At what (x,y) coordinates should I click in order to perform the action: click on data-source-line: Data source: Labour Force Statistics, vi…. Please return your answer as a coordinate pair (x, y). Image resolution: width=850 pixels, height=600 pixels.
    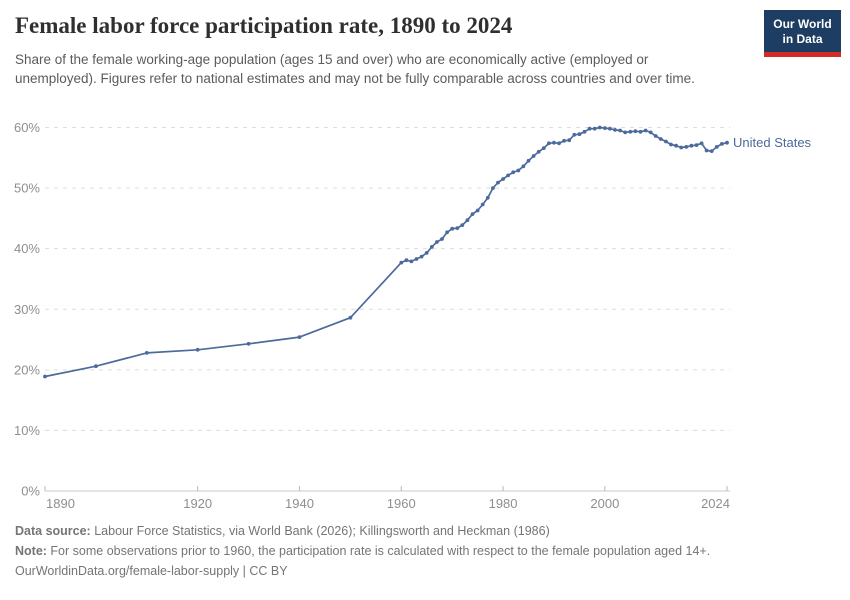
    Looking at the image, I should click on (425, 531).